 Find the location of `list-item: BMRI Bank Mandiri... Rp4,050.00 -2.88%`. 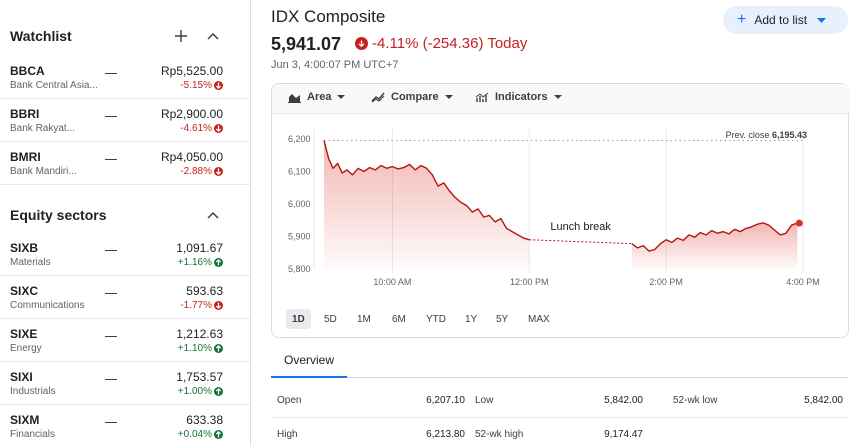

list-item: BMRI Bank Mandiri... Rp4,050.00 -2.88% is located at coordinates (125, 163).